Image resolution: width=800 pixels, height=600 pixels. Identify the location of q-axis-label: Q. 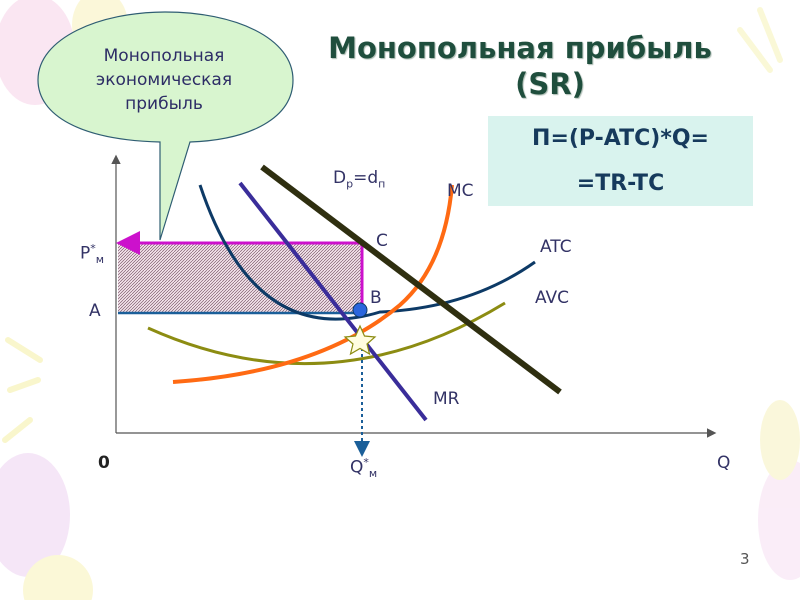
(724, 463).